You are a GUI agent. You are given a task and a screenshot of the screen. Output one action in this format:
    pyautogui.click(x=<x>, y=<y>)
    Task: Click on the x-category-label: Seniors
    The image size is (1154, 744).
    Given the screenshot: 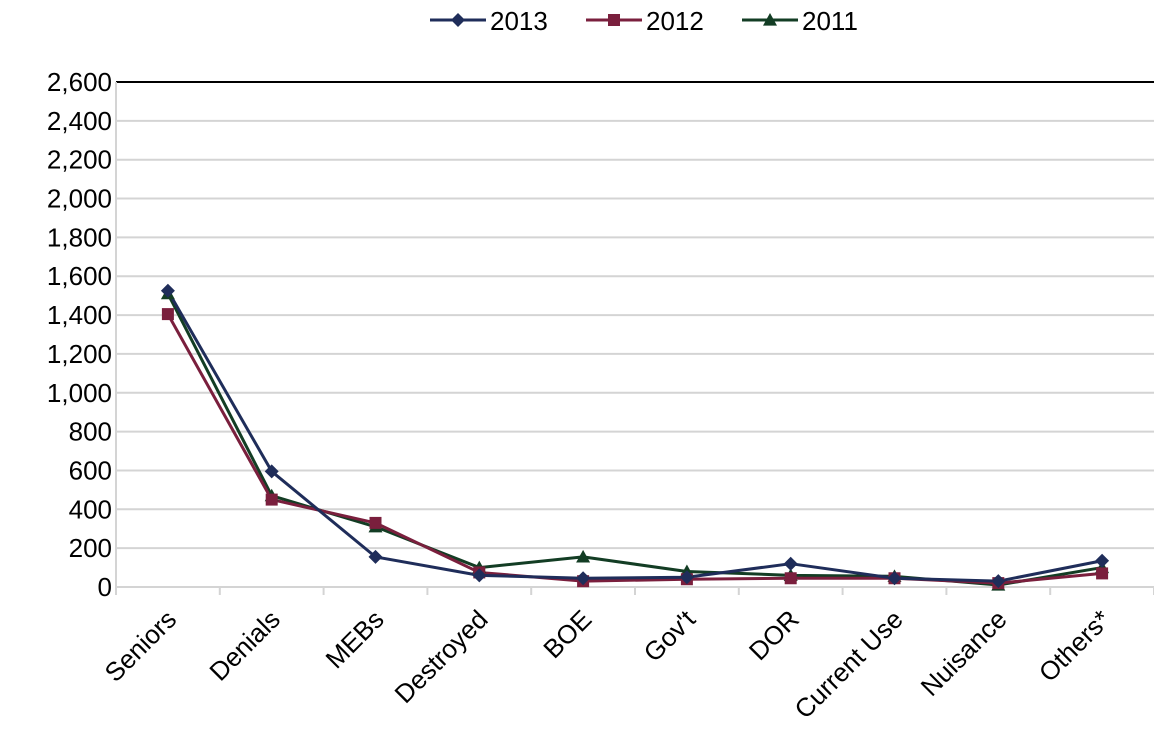 What is the action you would take?
    pyautogui.click(x=141, y=646)
    